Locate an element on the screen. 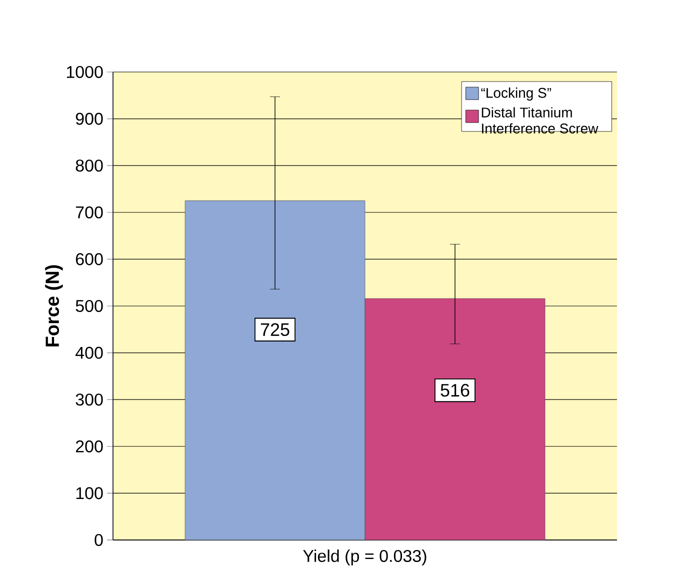 This screenshot has width=679, height=580. legend-label: “Locking S” is located at coordinates (516, 94).